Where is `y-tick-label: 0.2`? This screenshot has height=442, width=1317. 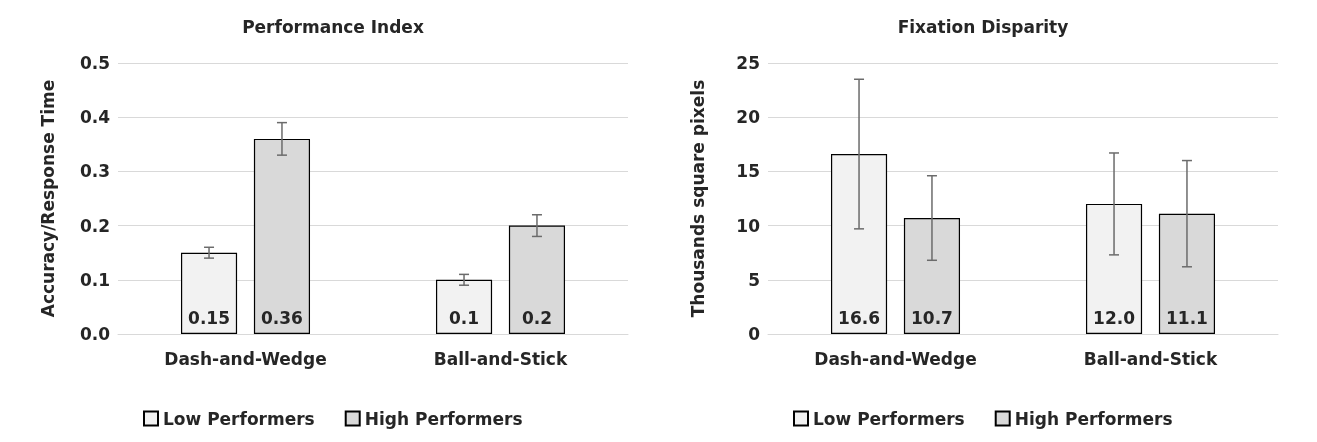
y-tick-label: 0.2 is located at coordinates (94, 225).